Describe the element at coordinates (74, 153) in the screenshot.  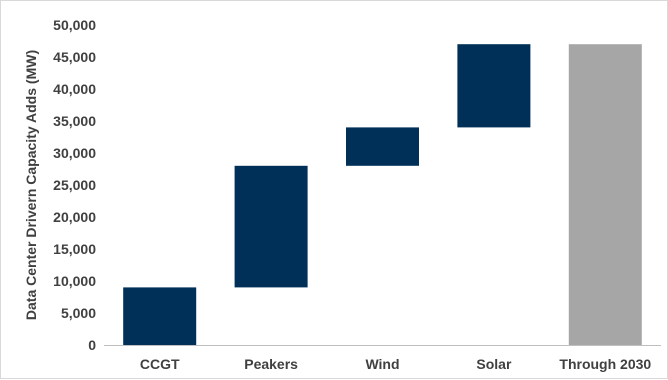
I see `y-tick-label: 30,000` at that location.